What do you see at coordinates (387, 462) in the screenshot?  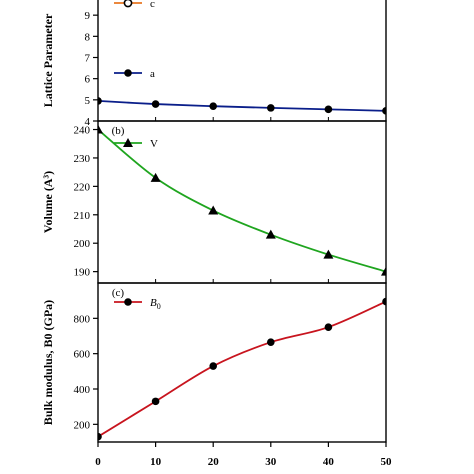 I see `x-tick-label: 50` at bounding box center [387, 462].